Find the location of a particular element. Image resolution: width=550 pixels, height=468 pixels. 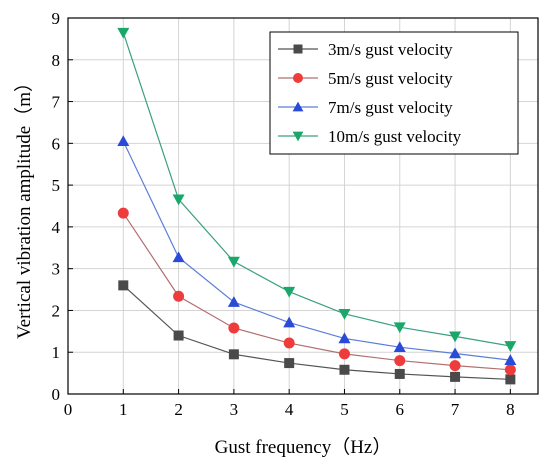

y-tick-label: 9 is located at coordinates (56, 18).